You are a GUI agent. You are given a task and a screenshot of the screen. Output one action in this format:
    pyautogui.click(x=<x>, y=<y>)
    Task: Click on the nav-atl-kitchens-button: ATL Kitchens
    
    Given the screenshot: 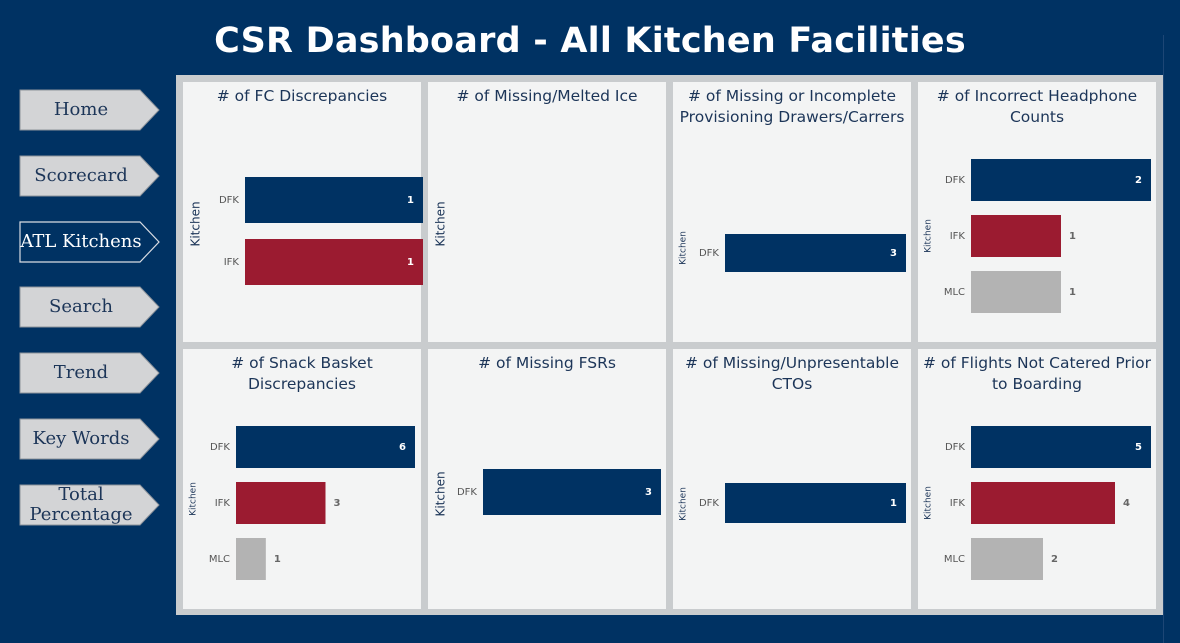 What is the action you would take?
    pyautogui.click(x=89, y=242)
    